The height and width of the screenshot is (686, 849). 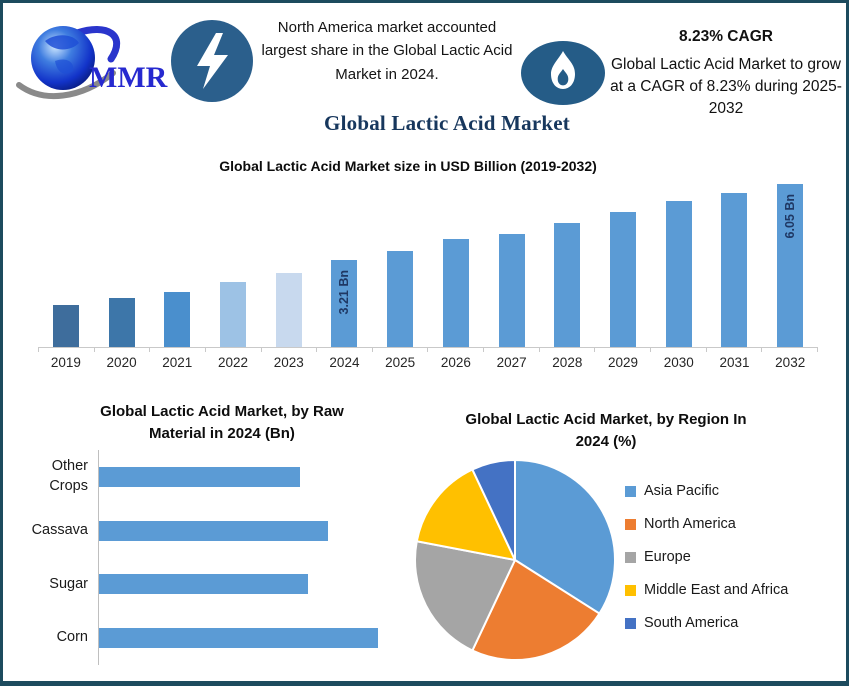 I want to click on region-pie, so click(x=515, y=560).